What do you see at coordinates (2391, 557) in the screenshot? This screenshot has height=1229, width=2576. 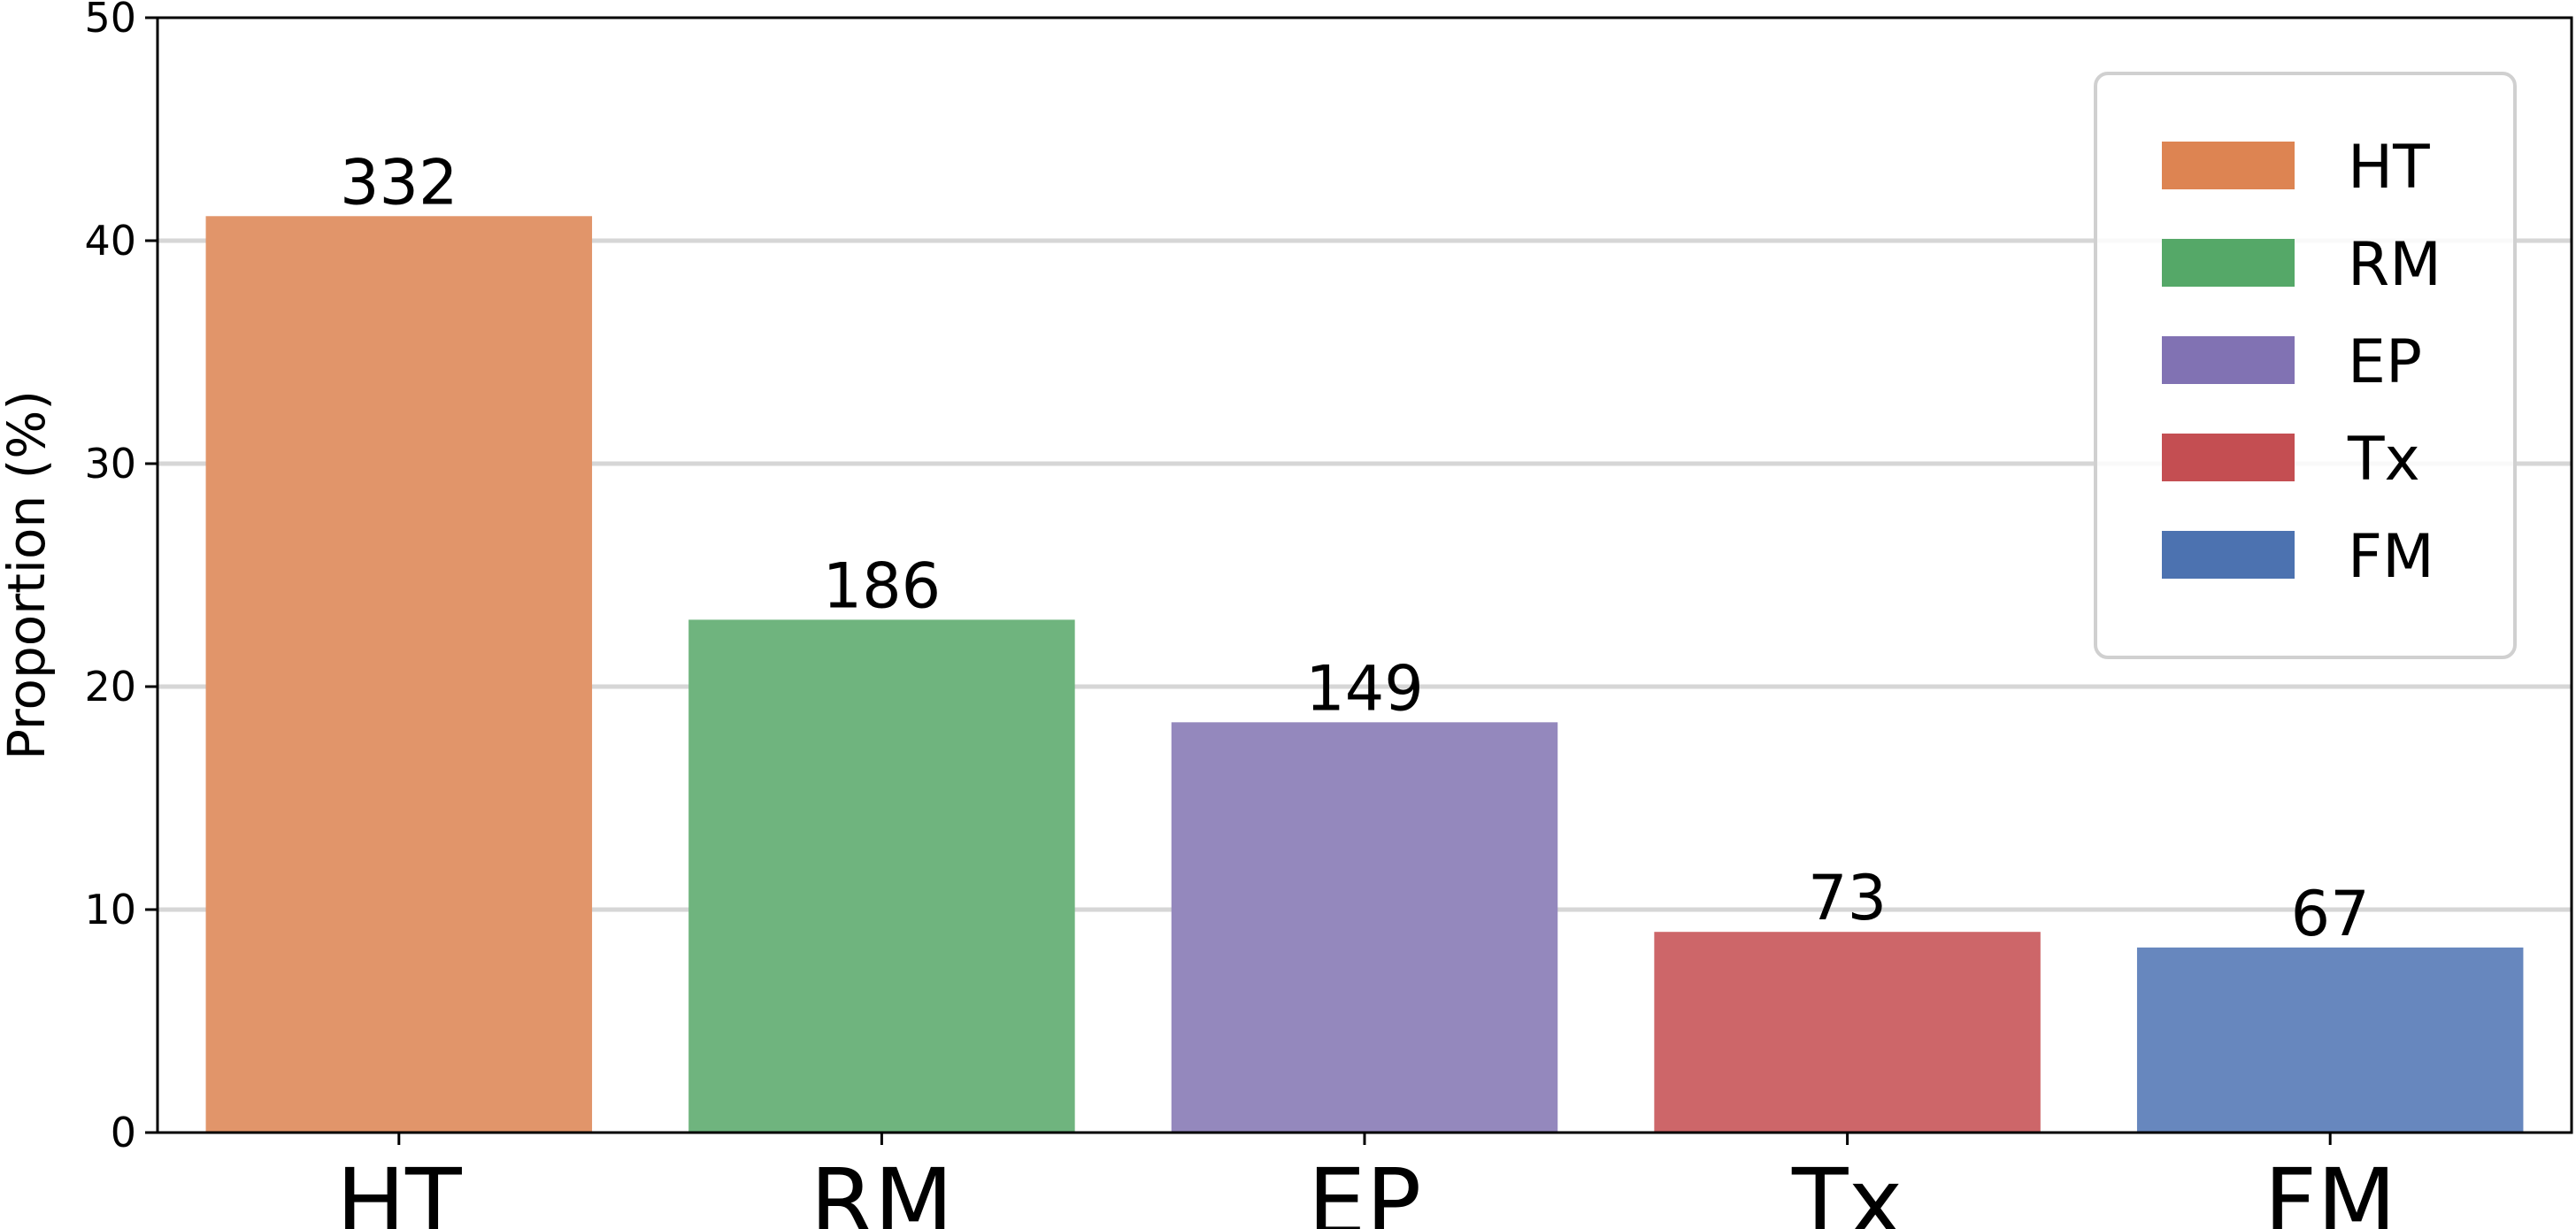 I see `legend-label-fm: FM` at bounding box center [2391, 557].